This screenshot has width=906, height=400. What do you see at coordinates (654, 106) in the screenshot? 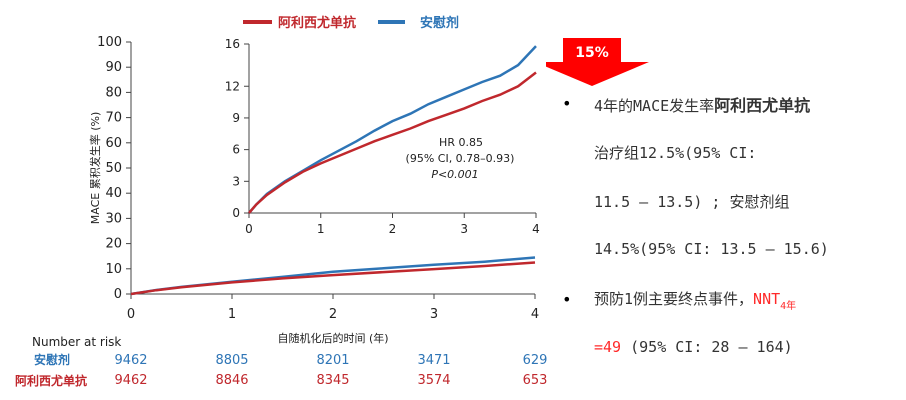
I see `bullet1-prefix: 4年的MACE发生率` at bounding box center [654, 106].